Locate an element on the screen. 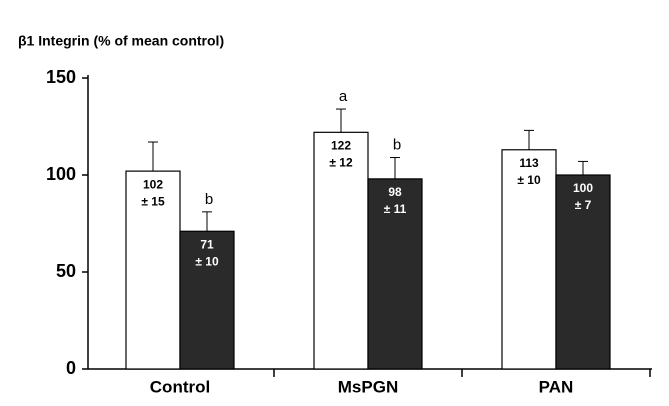  y-tick-label: 0 is located at coordinates (71, 368).